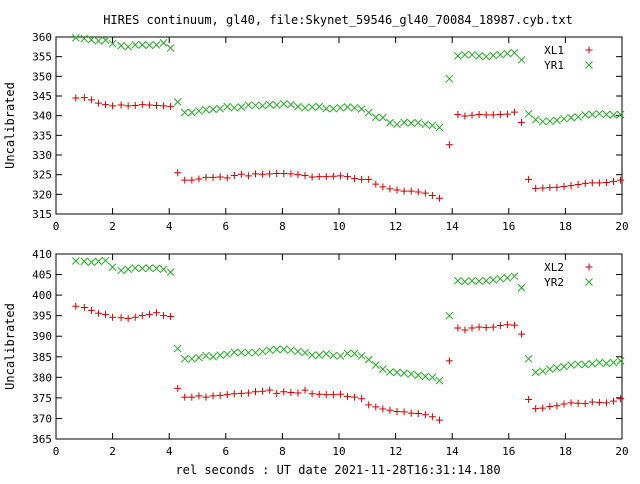  I want to click on x-tick-label: 16, so click(508, 451).